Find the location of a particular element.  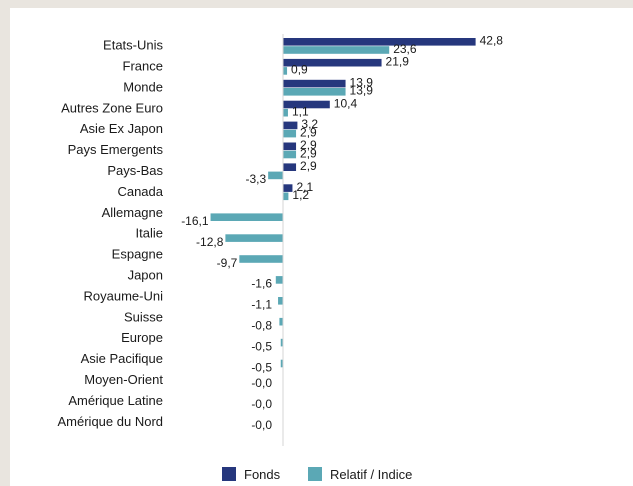

value-label: 42,8 is located at coordinates (492, 41).